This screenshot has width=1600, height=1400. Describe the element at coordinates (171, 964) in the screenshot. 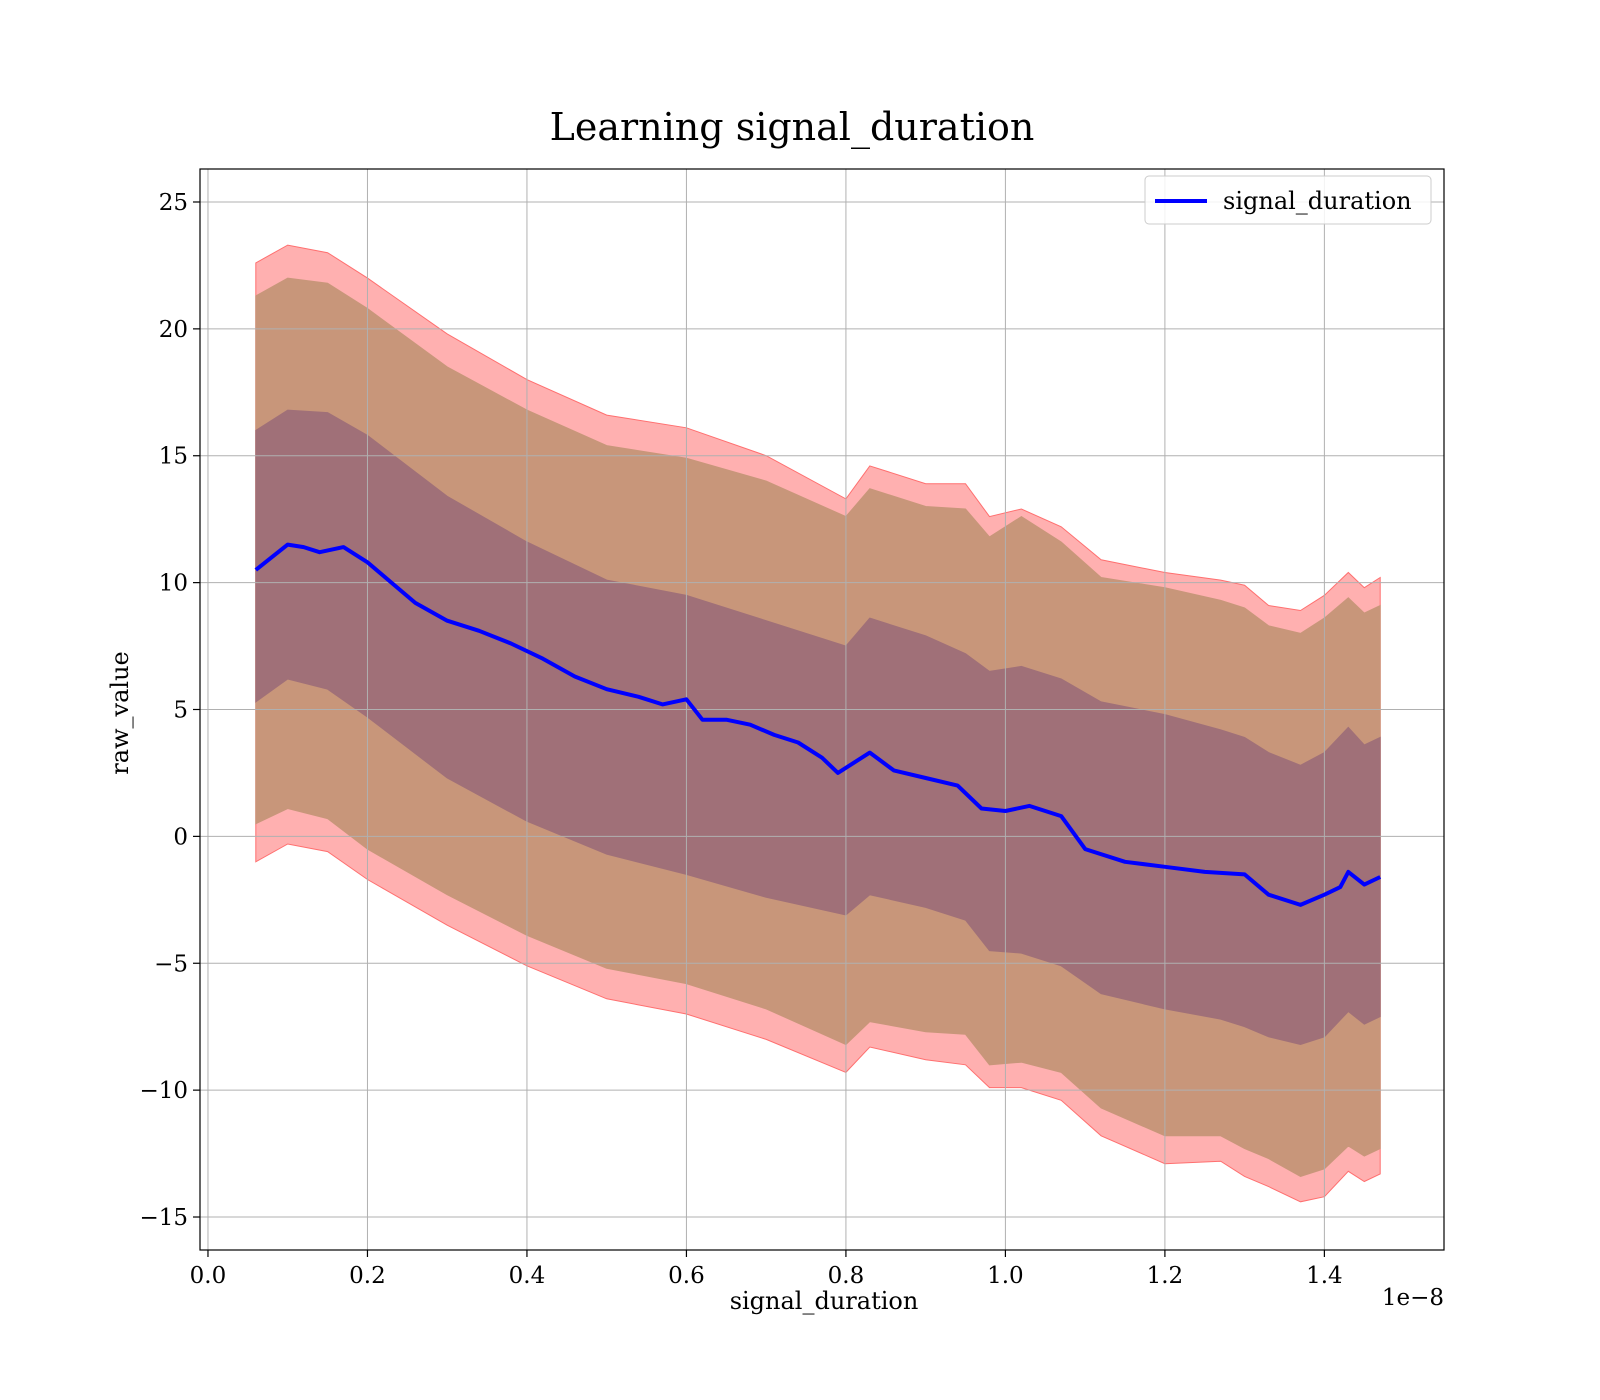

I see `y-tick-label: −5` at that location.